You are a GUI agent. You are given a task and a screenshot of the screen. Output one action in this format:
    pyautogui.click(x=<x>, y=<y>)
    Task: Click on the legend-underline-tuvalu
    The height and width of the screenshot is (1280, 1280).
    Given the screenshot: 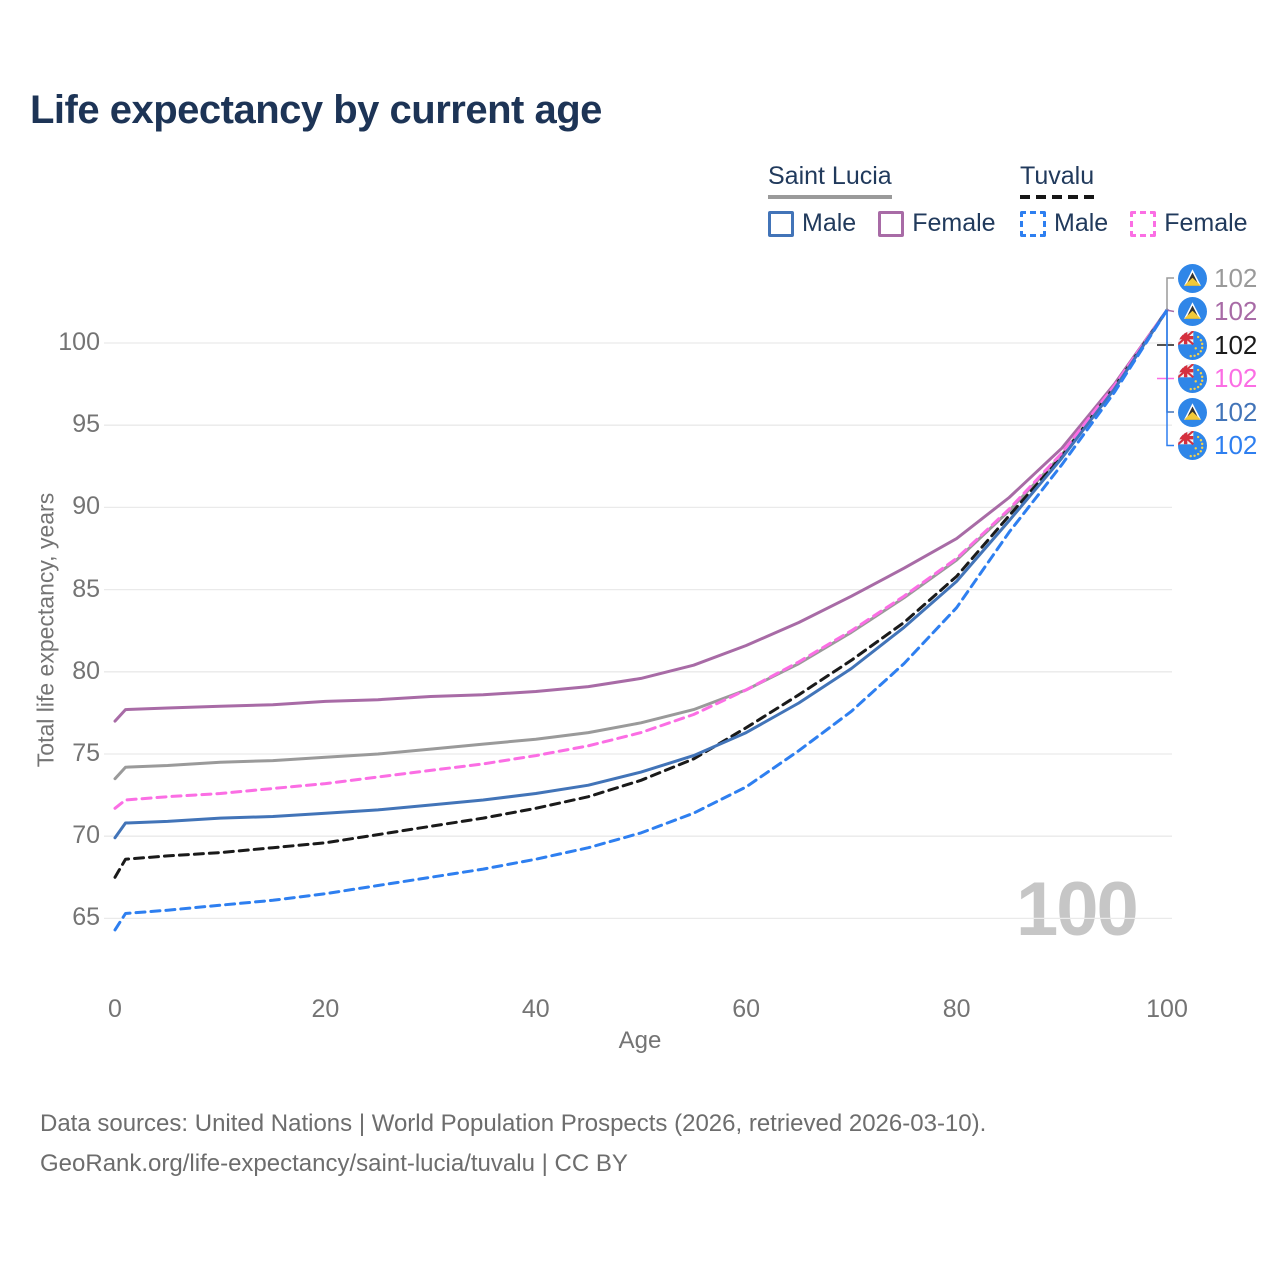 What is the action you would take?
    pyautogui.click(x=1057, y=197)
    